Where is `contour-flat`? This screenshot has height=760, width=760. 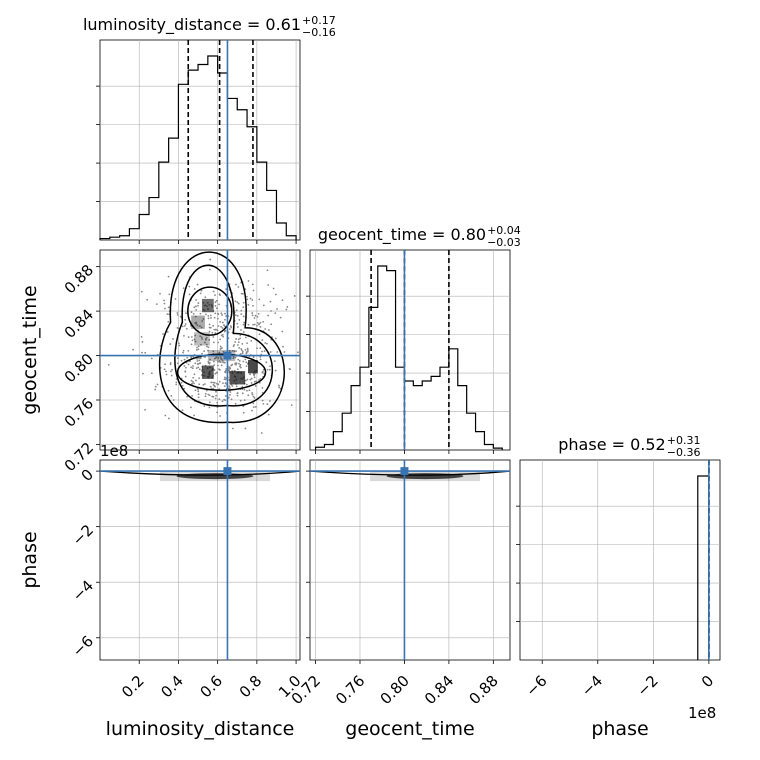 contour-flat is located at coordinates (410, 473).